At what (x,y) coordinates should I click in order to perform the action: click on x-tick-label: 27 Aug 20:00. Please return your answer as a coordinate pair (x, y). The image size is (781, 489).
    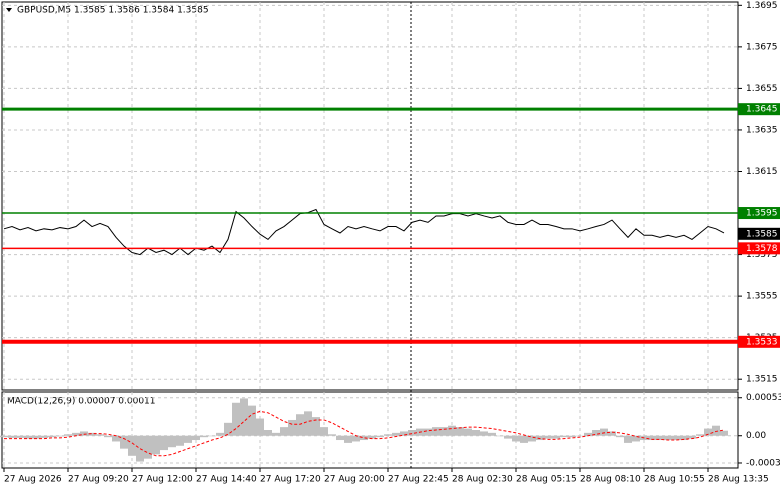
    Looking at the image, I should click on (354, 480).